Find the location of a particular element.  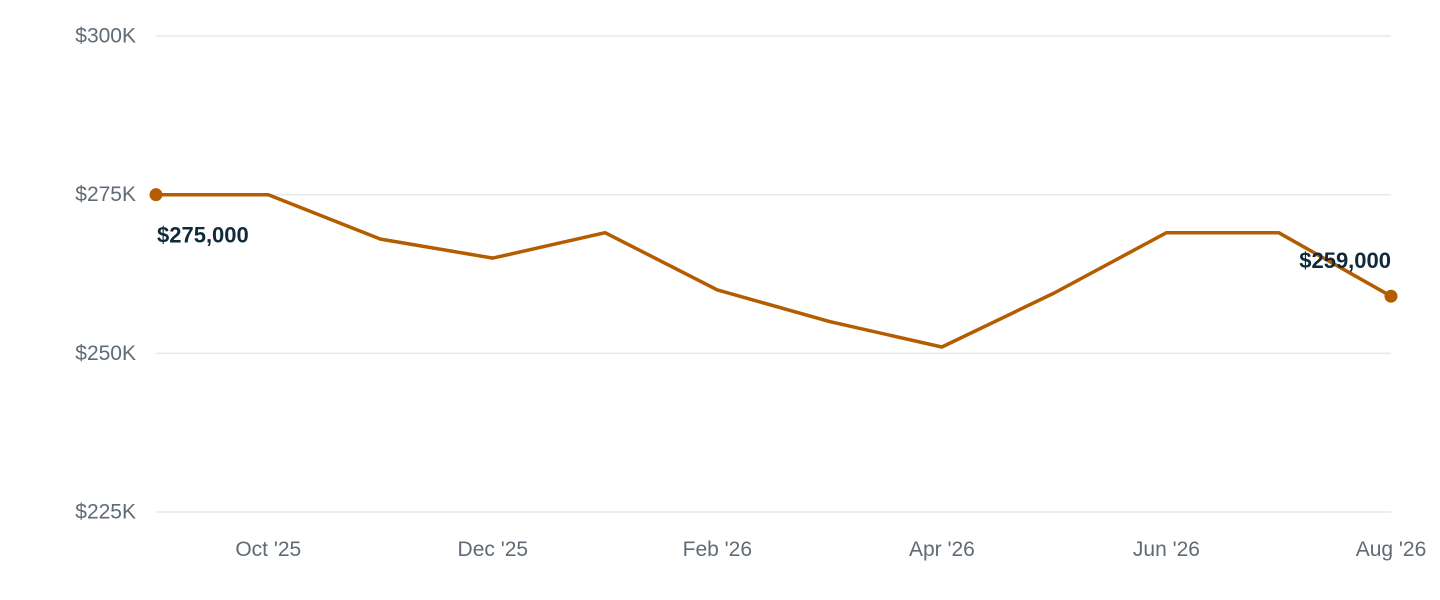

data-labels: $275,000 $259,000 is located at coordinates (774, 248).